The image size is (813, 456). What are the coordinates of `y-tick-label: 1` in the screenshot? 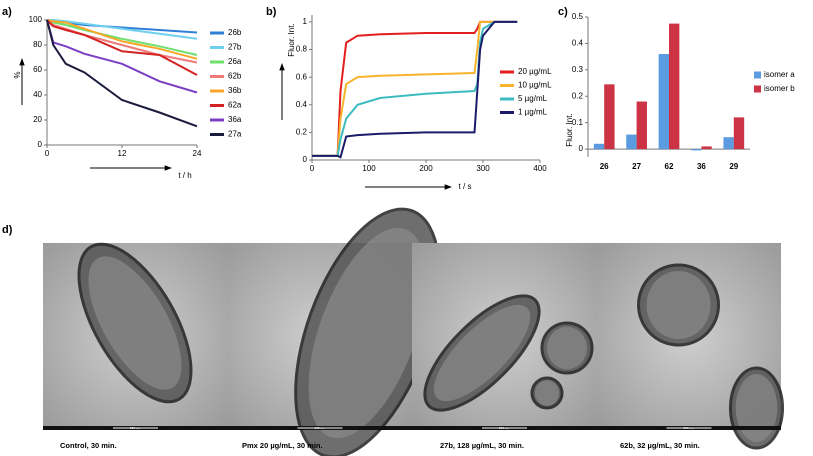 It's located at (305, 21).